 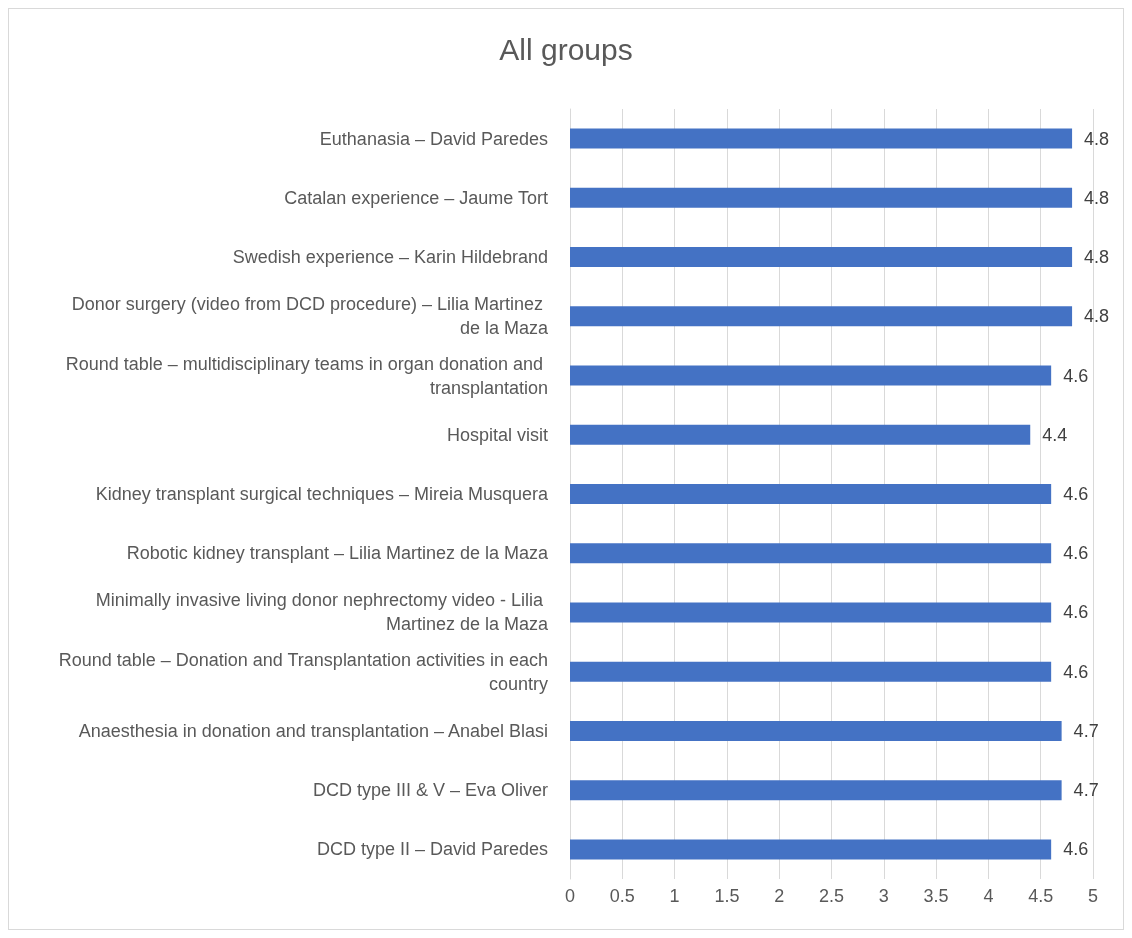 What do you see at coordinates (433, 138) in the screenshot?
I see `y-tick-label: Euthanasia – David Paredes` at bounding box center [433, 138].